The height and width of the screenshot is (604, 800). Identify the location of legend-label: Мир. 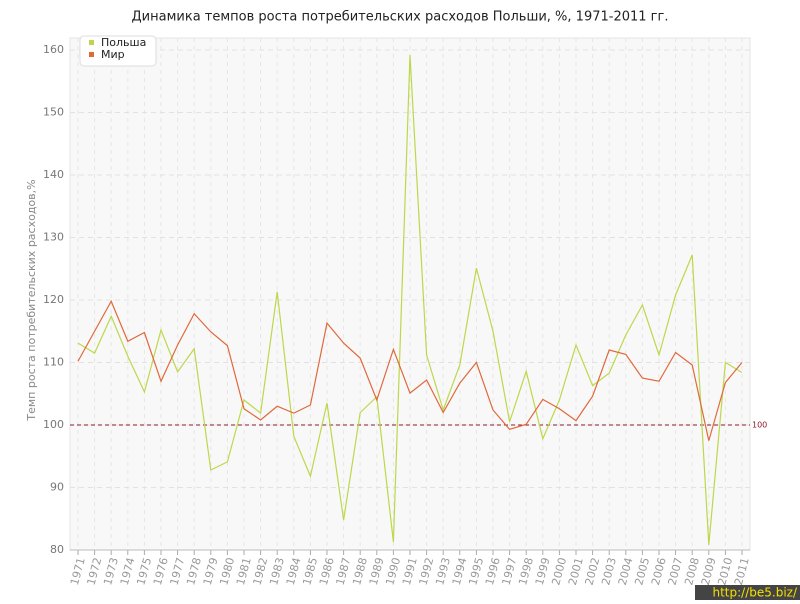
(113, 54).